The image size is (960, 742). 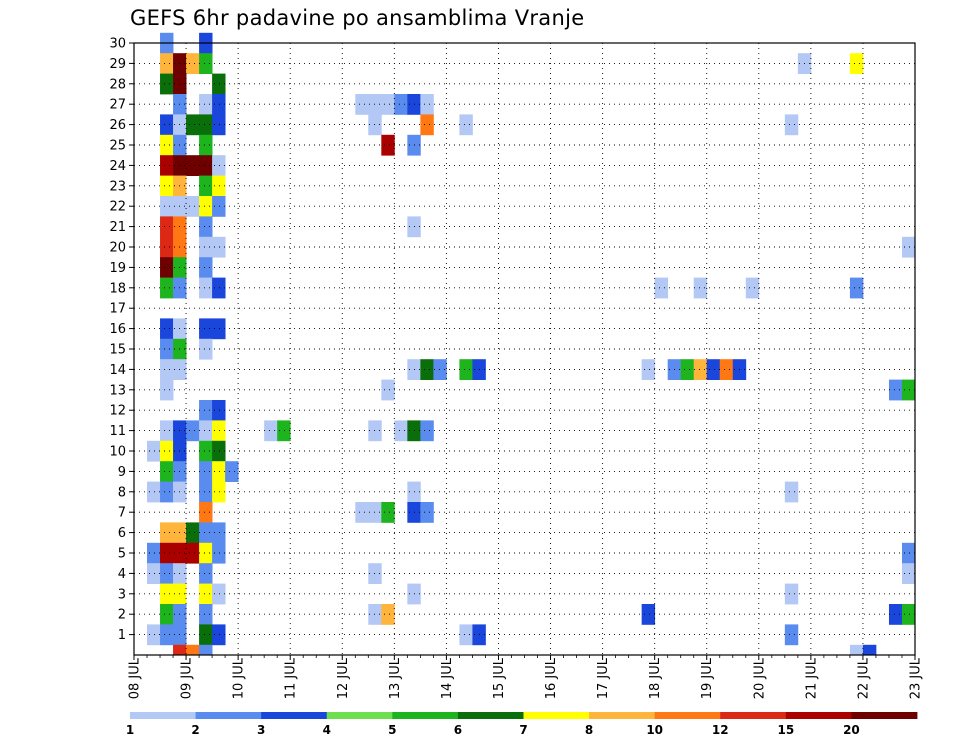 I want to click on y-tick-label: 16, so click(x=117, y=329).